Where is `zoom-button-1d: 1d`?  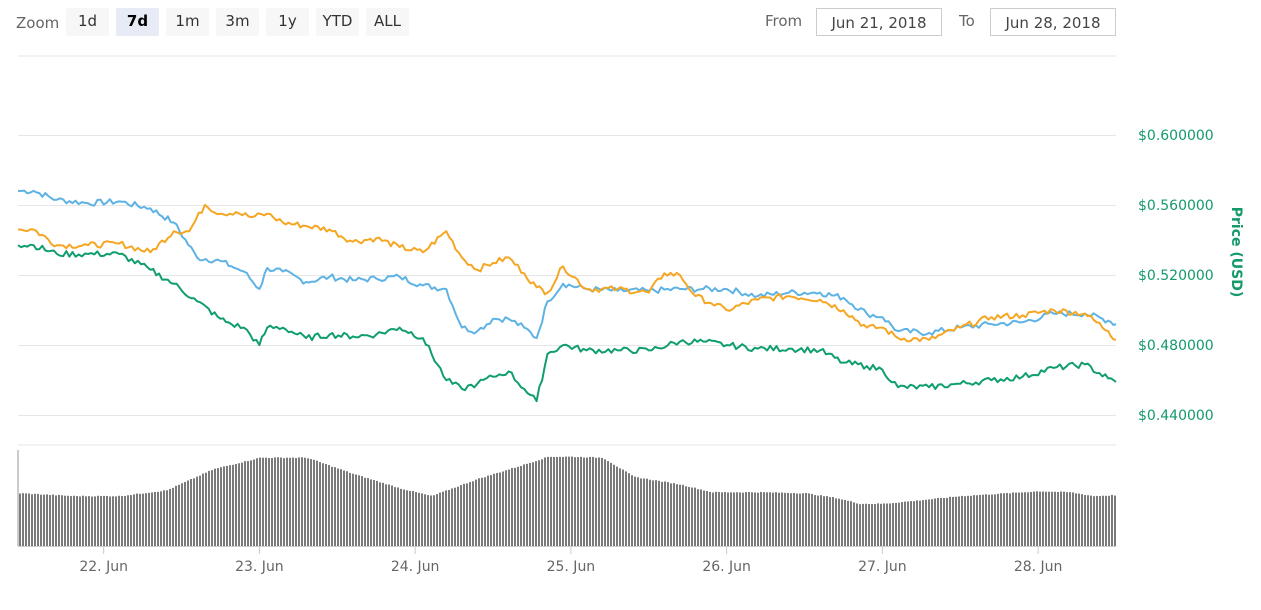
zoom-button-1d: 1d is located at coordinates (87, 22).